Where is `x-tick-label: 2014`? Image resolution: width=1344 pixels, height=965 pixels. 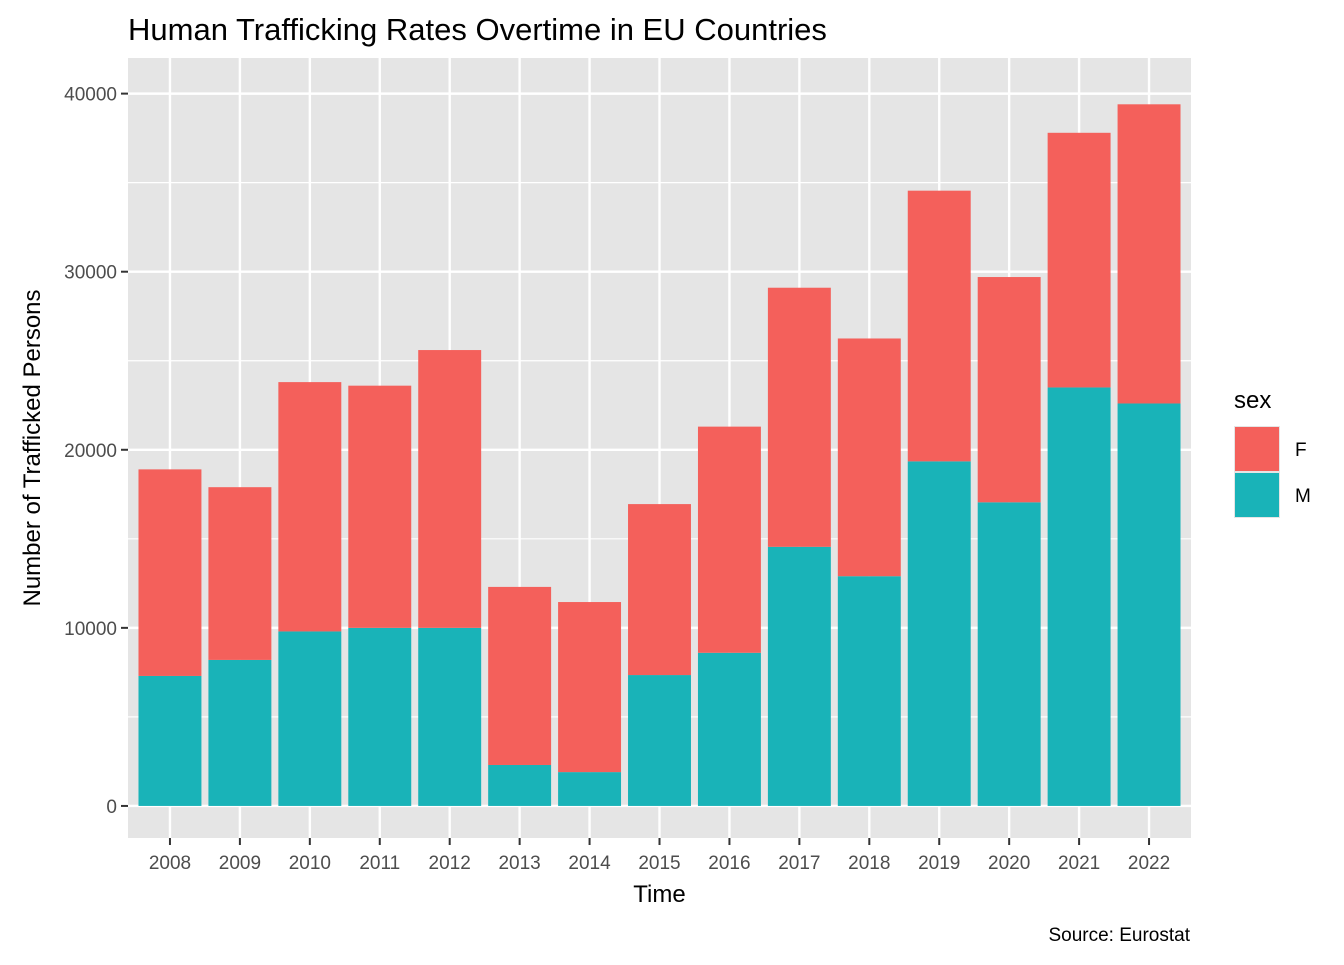 x-tick-label: 2014 is located at coordinates (589, 863).